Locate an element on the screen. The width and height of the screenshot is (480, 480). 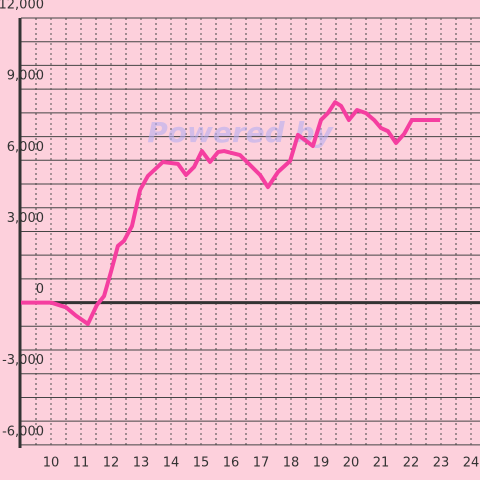
x-tick-label: 10 is located at coordinates (51, 463).